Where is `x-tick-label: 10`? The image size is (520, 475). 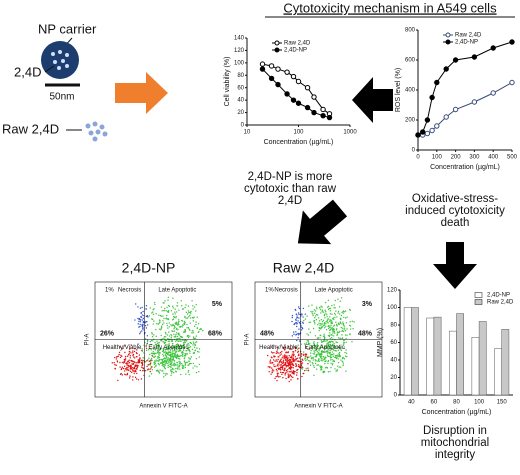 x-tick-label: 10 is located at coordinates (247, 133).